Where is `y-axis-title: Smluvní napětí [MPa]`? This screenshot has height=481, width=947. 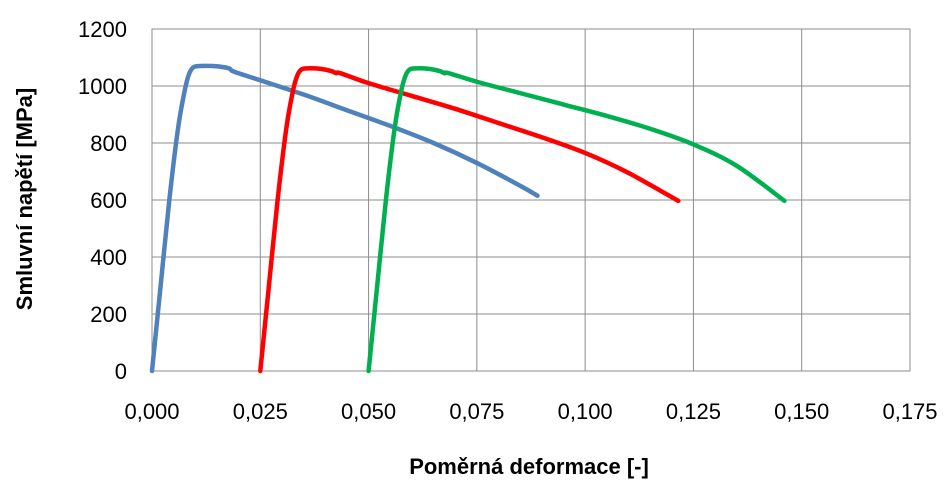 y-axis-title: Smluvní napětí [MPa] is located at coordinates (24, 199).